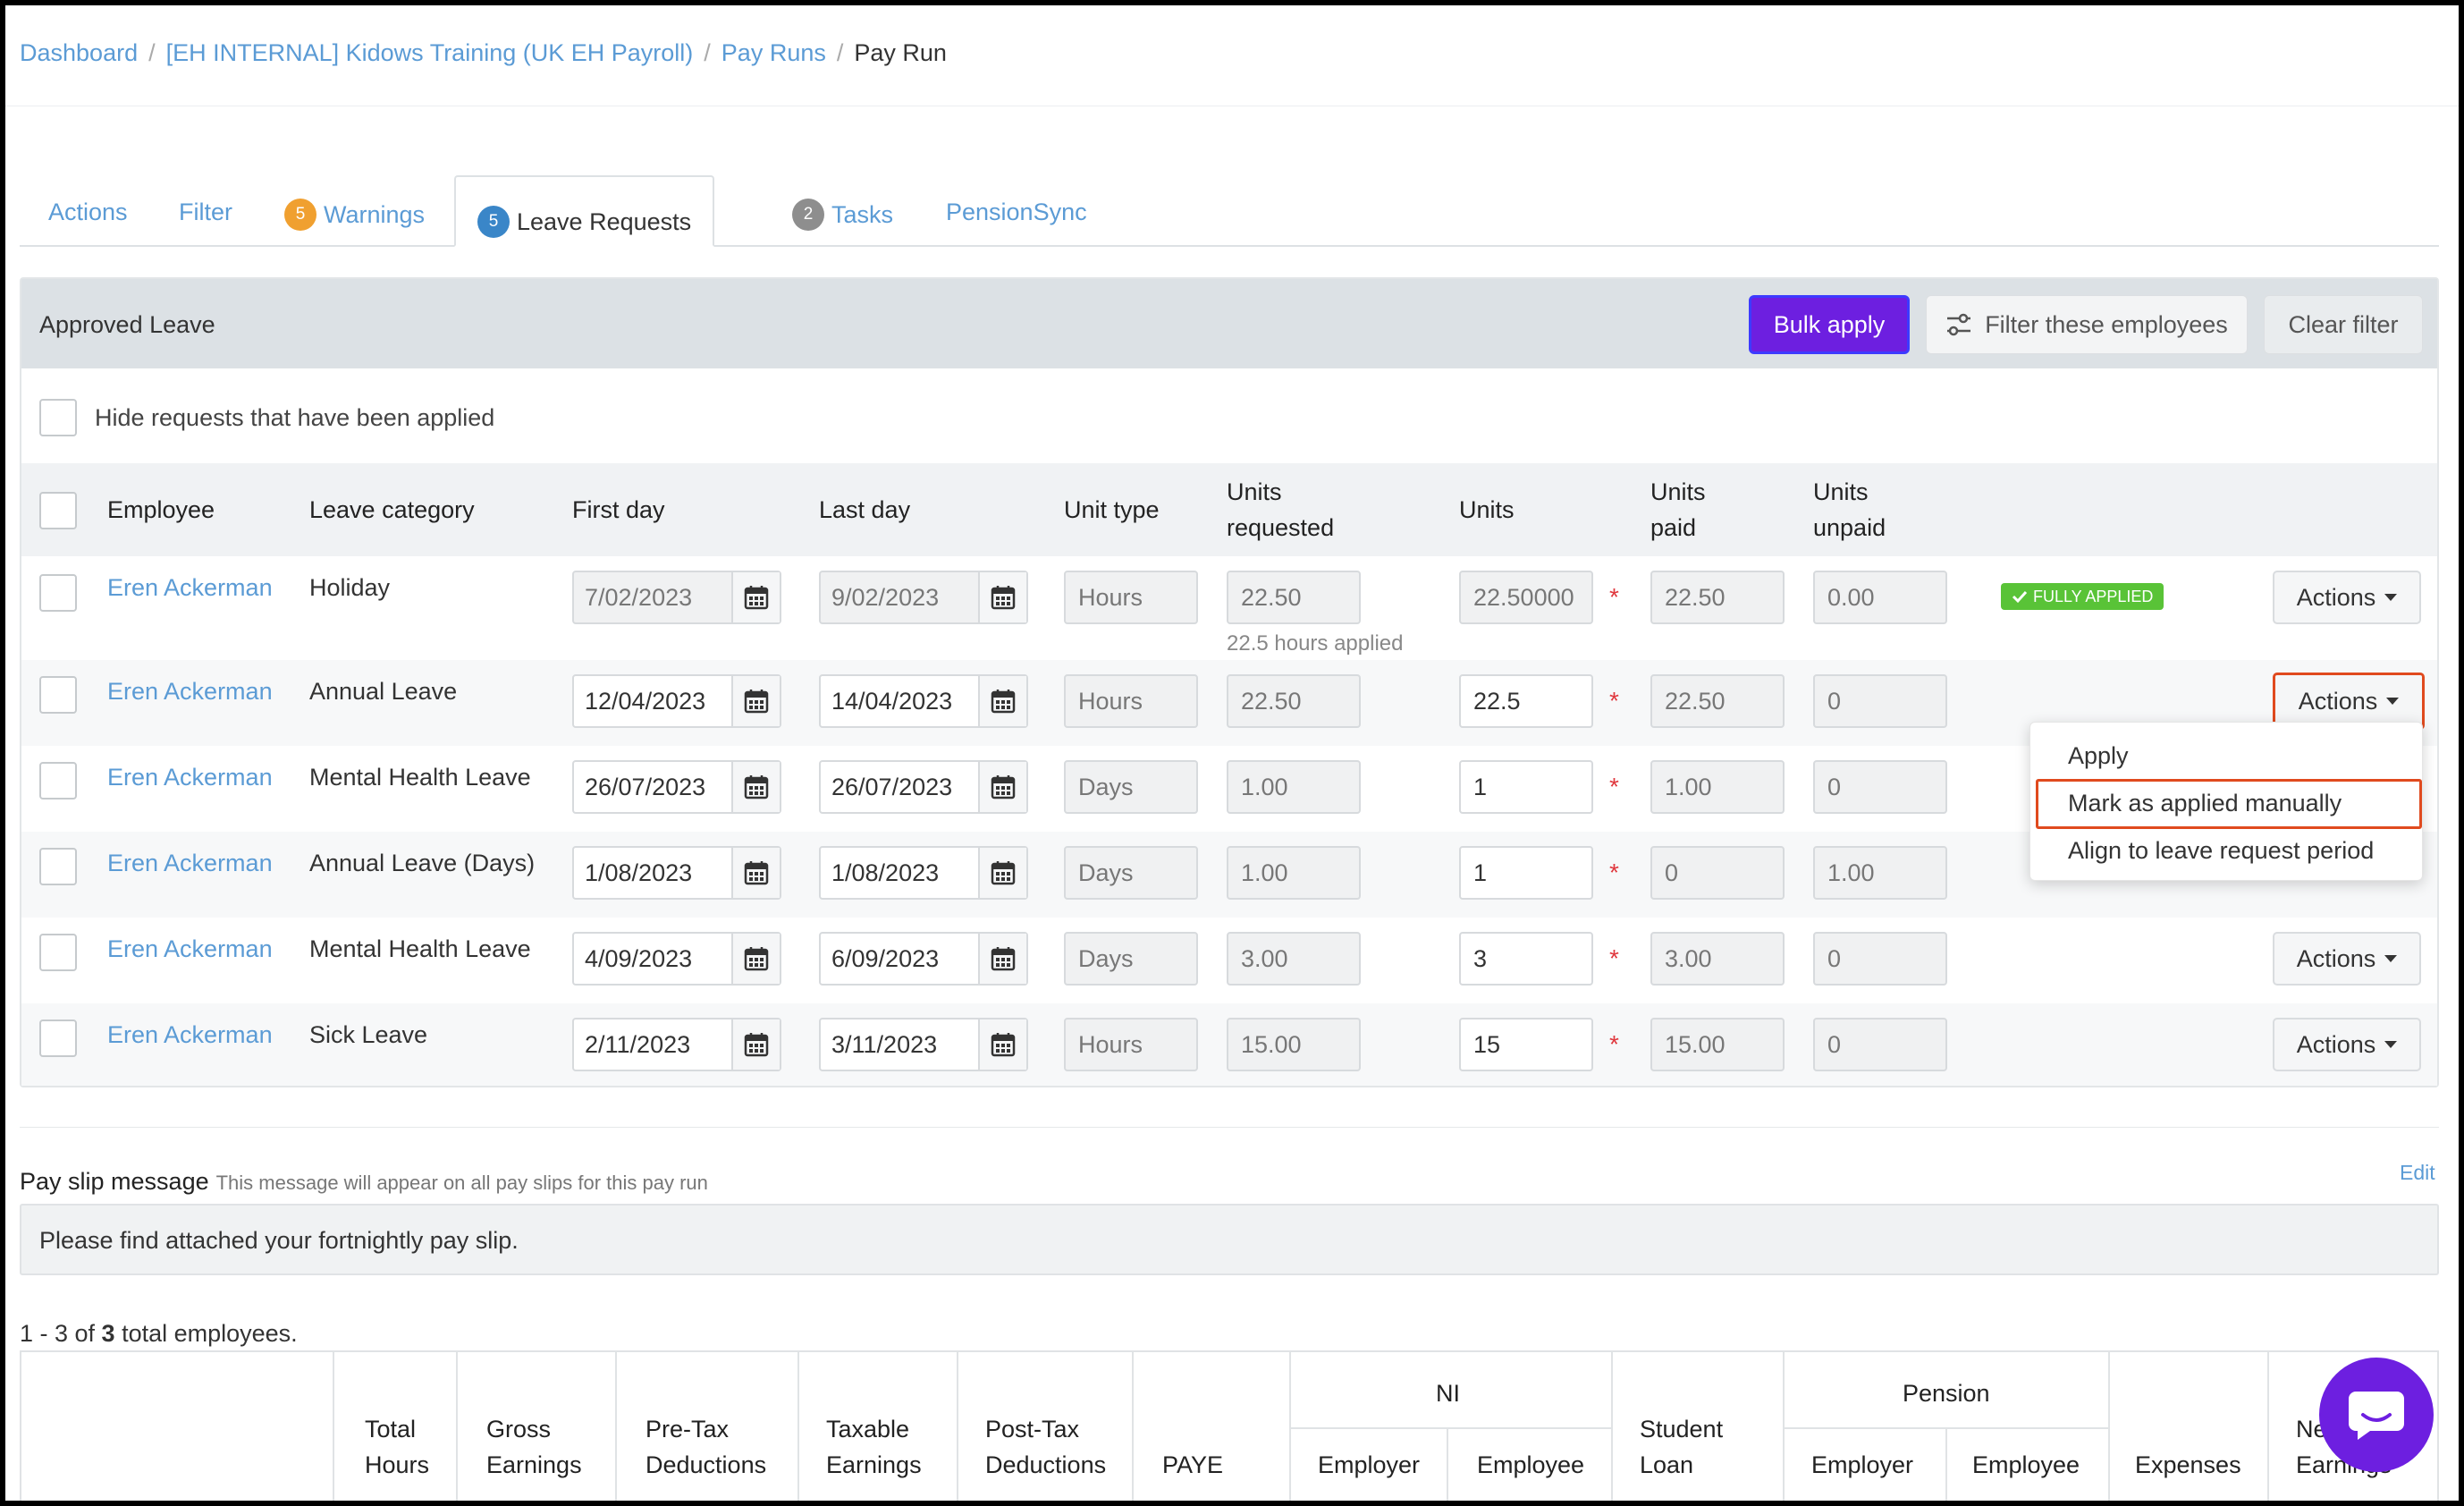 This screenshot has width=2464, height=1506. Describe the element at coordinates (1526, 959) in the screenshot. I see `units-input: 3` at that location.